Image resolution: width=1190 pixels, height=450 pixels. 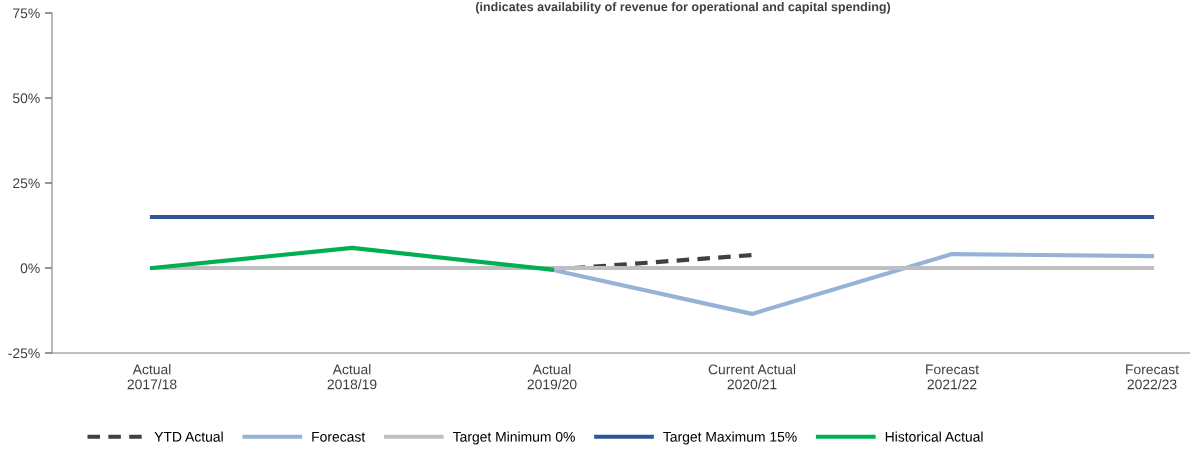 I want to click on x-tick-label: Actual 2017/18, so click(x=152, y=377).